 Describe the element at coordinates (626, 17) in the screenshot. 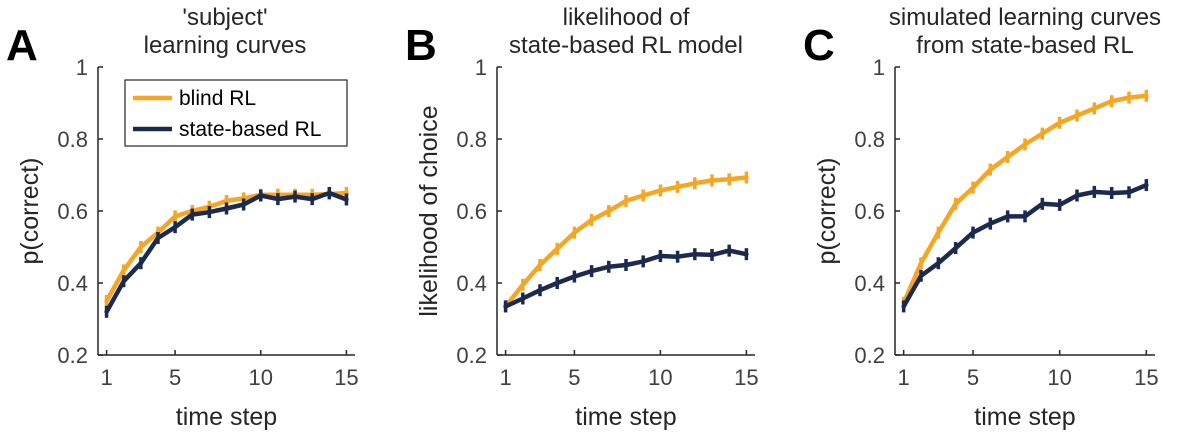

I see `chart-title-line: likelihood of` at that location.